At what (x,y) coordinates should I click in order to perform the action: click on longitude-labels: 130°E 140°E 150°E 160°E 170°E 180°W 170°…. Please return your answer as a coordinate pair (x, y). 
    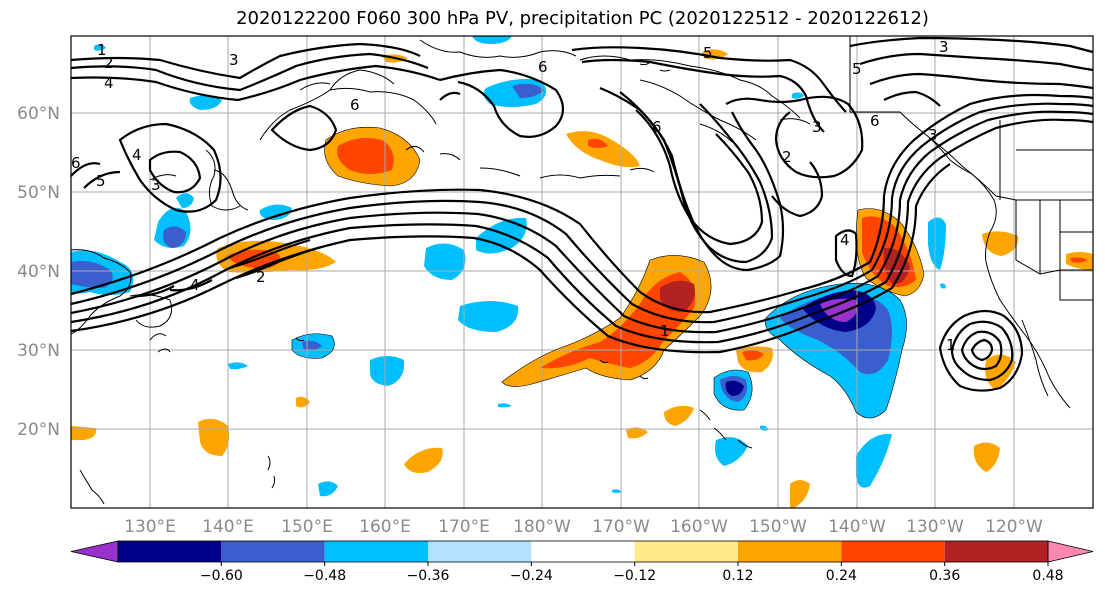
    Looking at the image, I should click on (583, 527).